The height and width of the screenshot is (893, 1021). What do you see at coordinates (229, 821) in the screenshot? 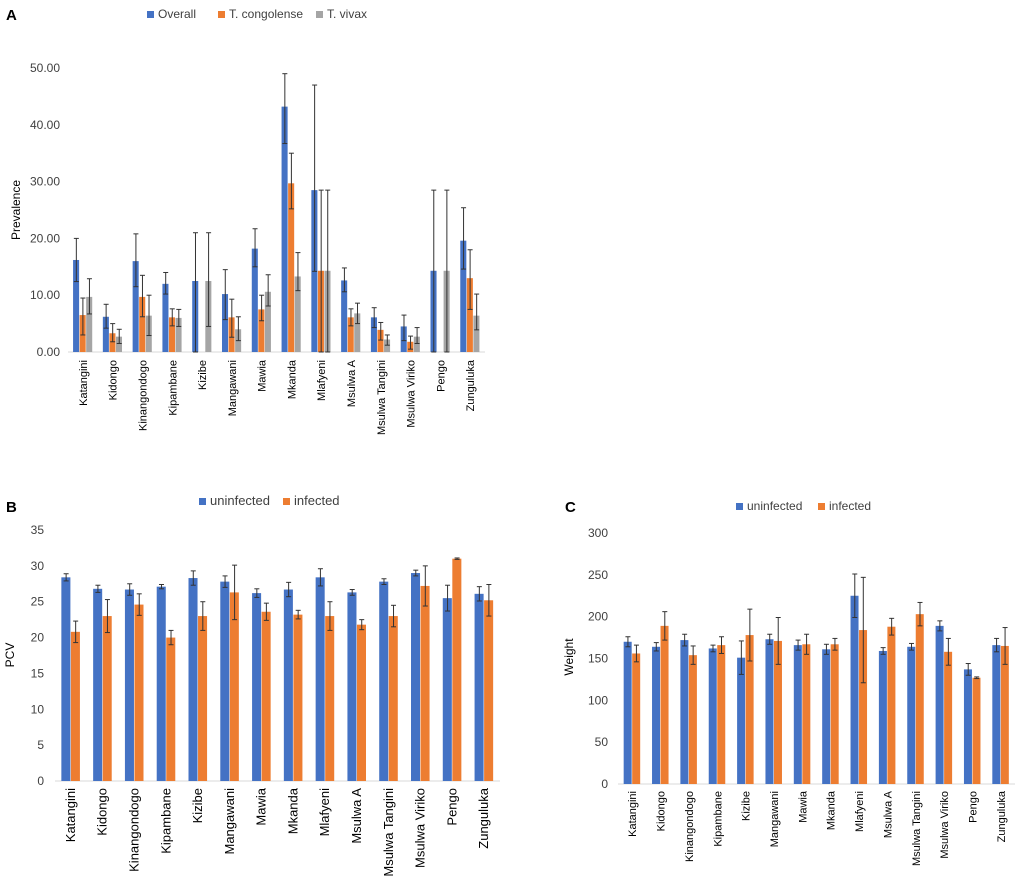
I see `x-tick-label: Mangawani` at bounding box center [229, 821].